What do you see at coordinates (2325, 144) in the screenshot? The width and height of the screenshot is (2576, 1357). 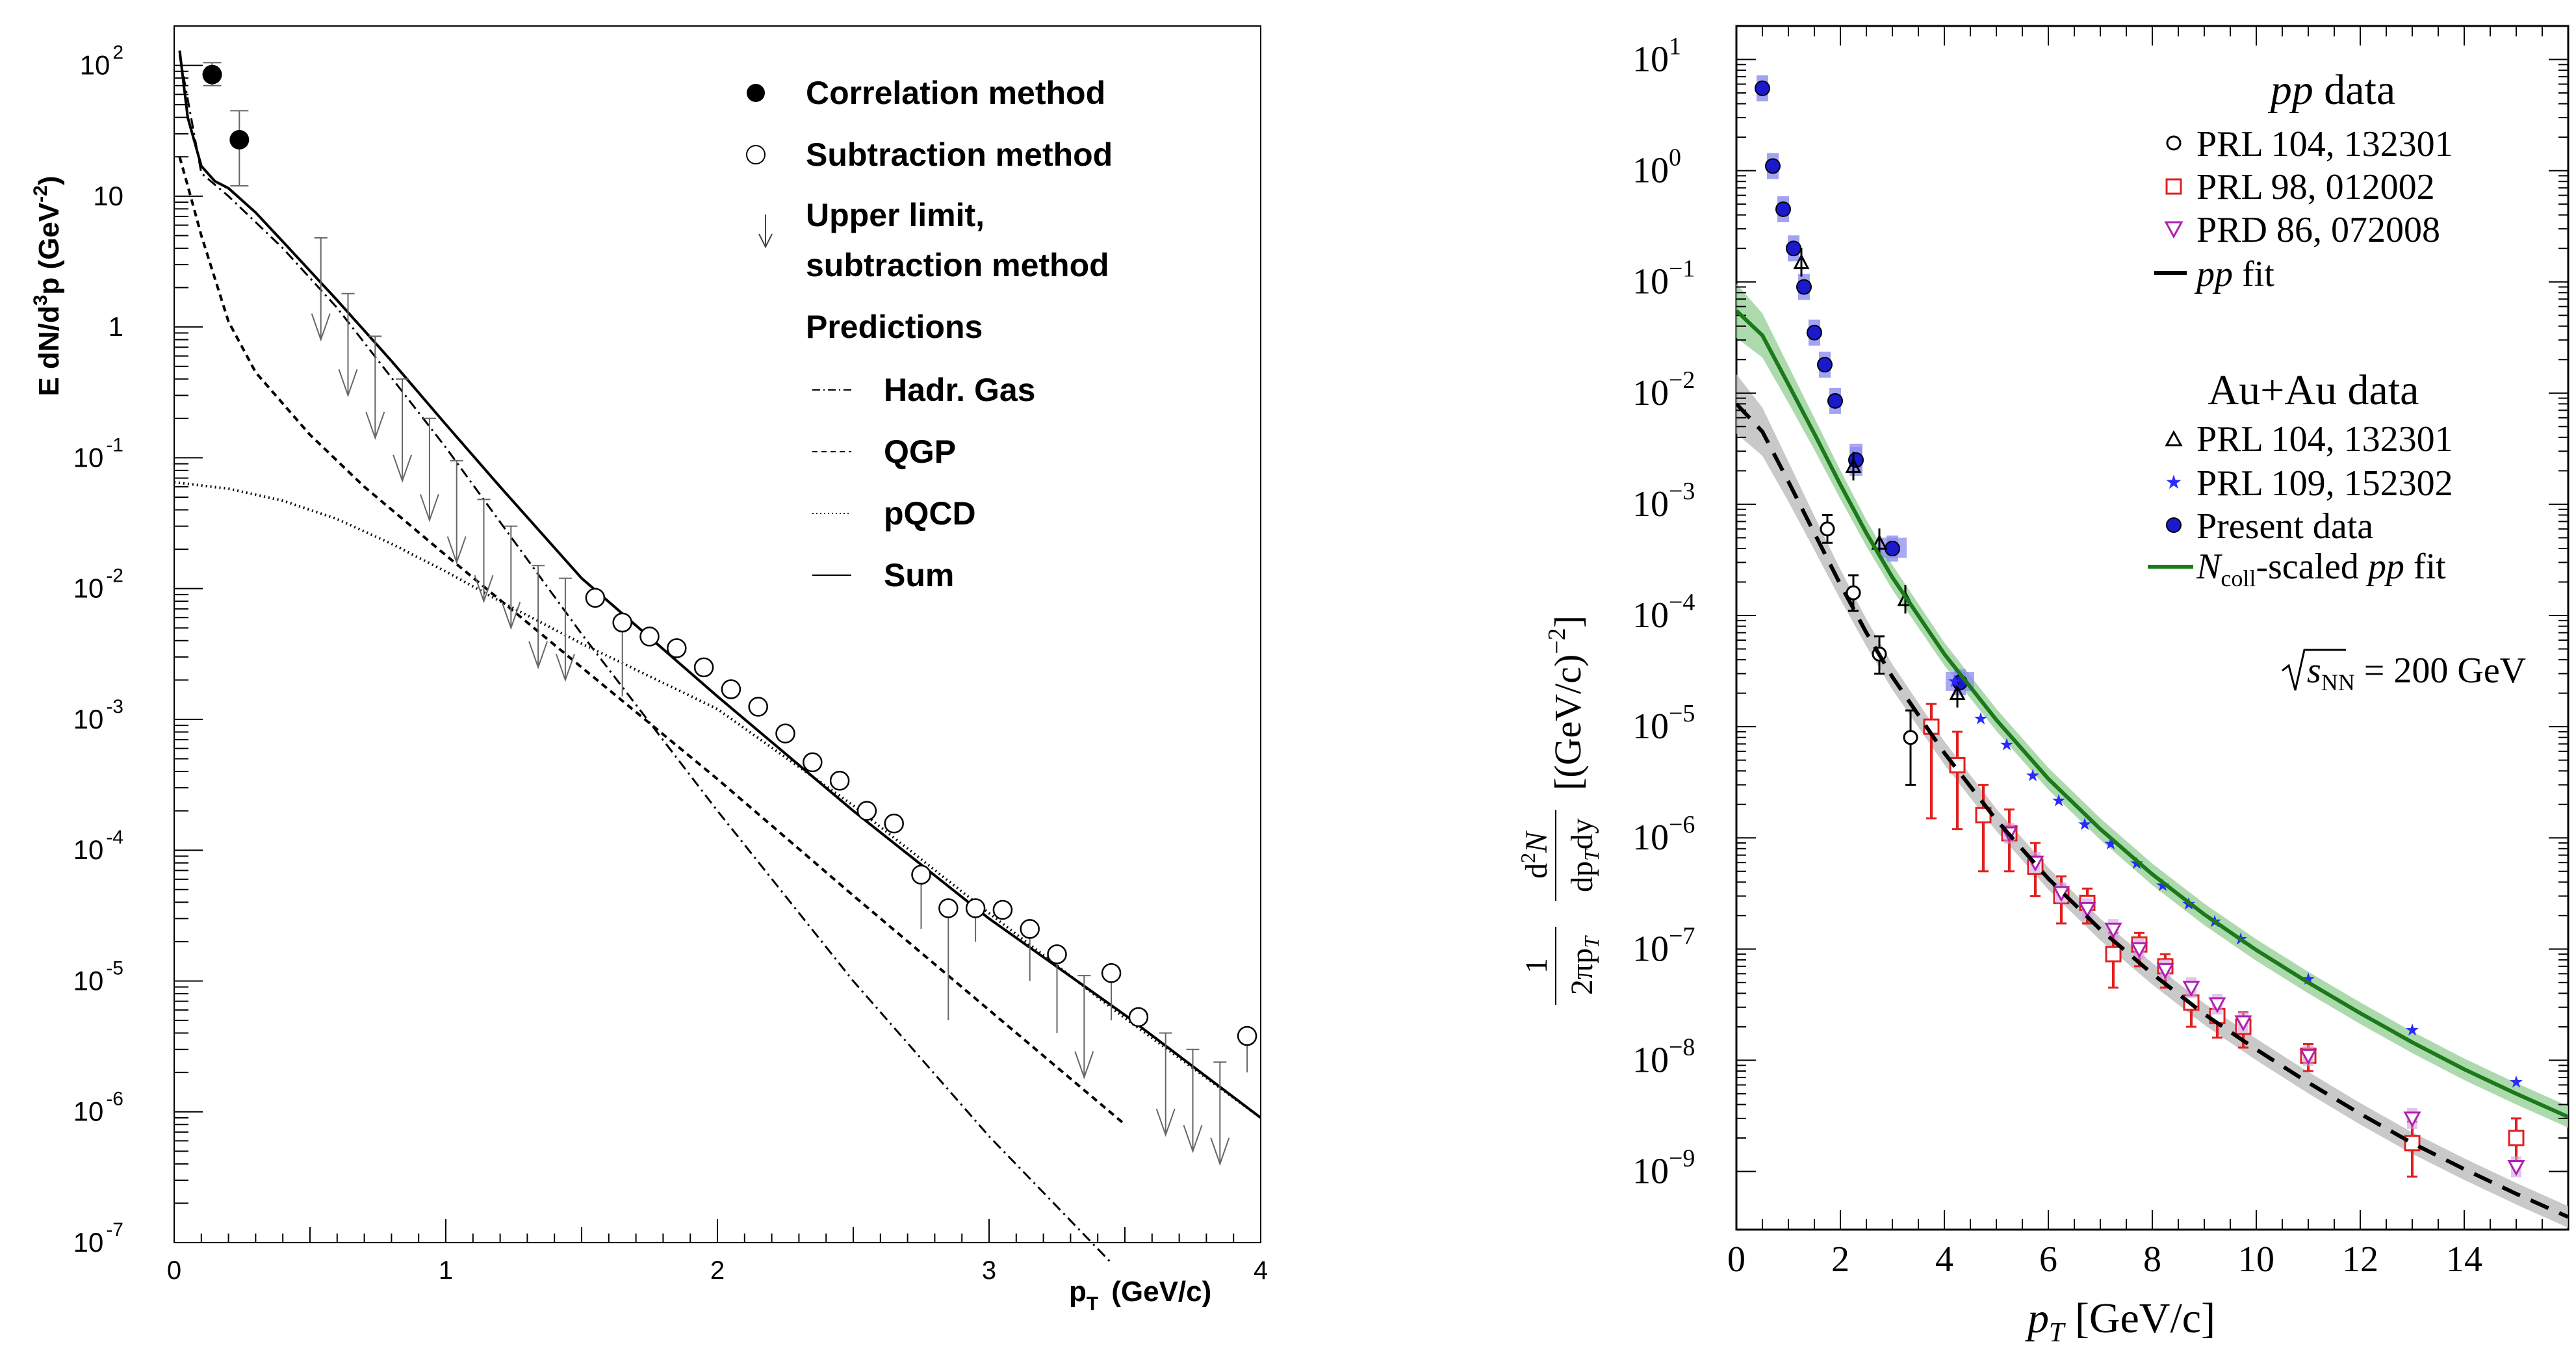 I see `legend-label-pp-prl104: PRL 104, 132301` at bounding box center [2325, 144].